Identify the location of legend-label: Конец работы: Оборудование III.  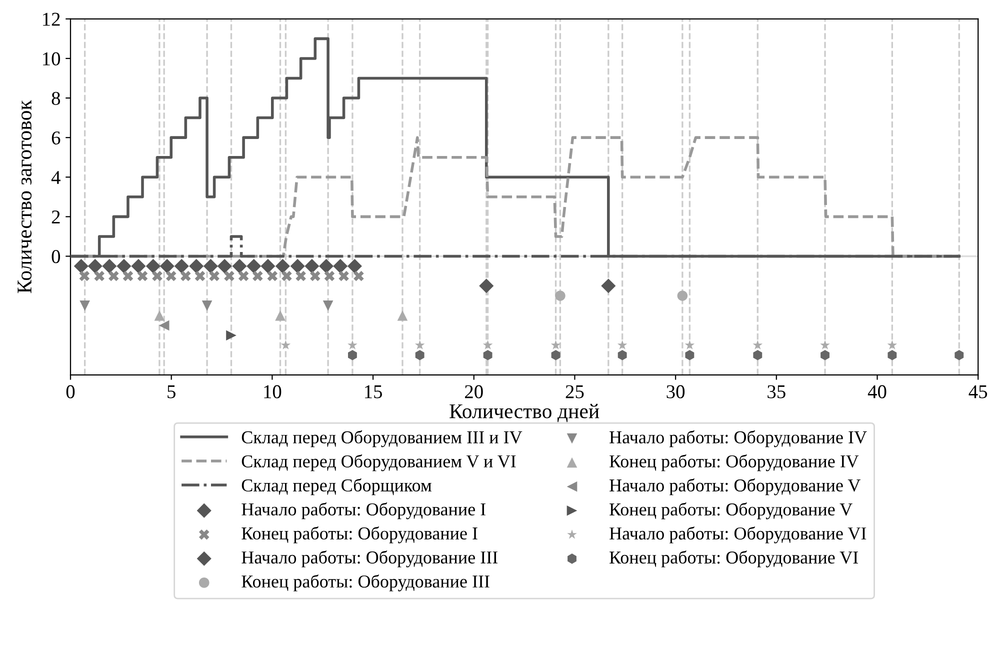
(366, 583).